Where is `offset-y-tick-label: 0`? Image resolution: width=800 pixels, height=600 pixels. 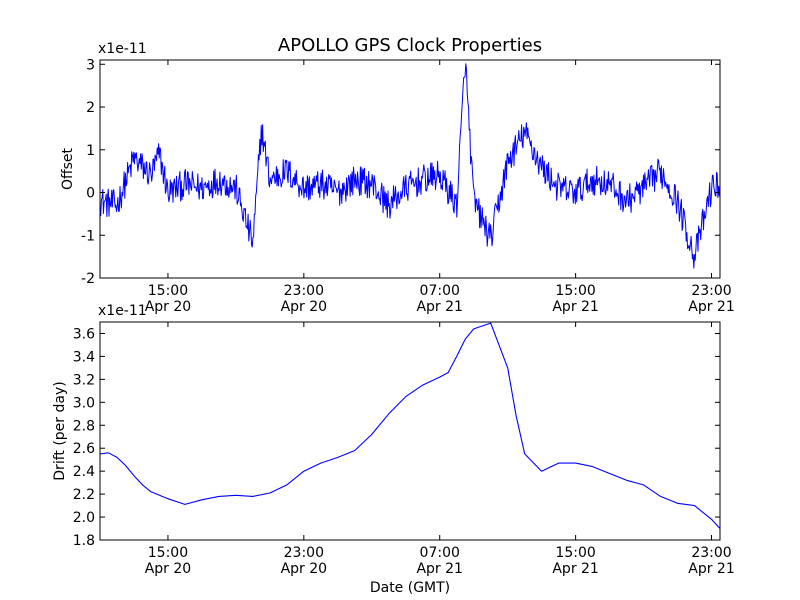 offset-y-tick-label: 0 is located at coordinates (90, 194).